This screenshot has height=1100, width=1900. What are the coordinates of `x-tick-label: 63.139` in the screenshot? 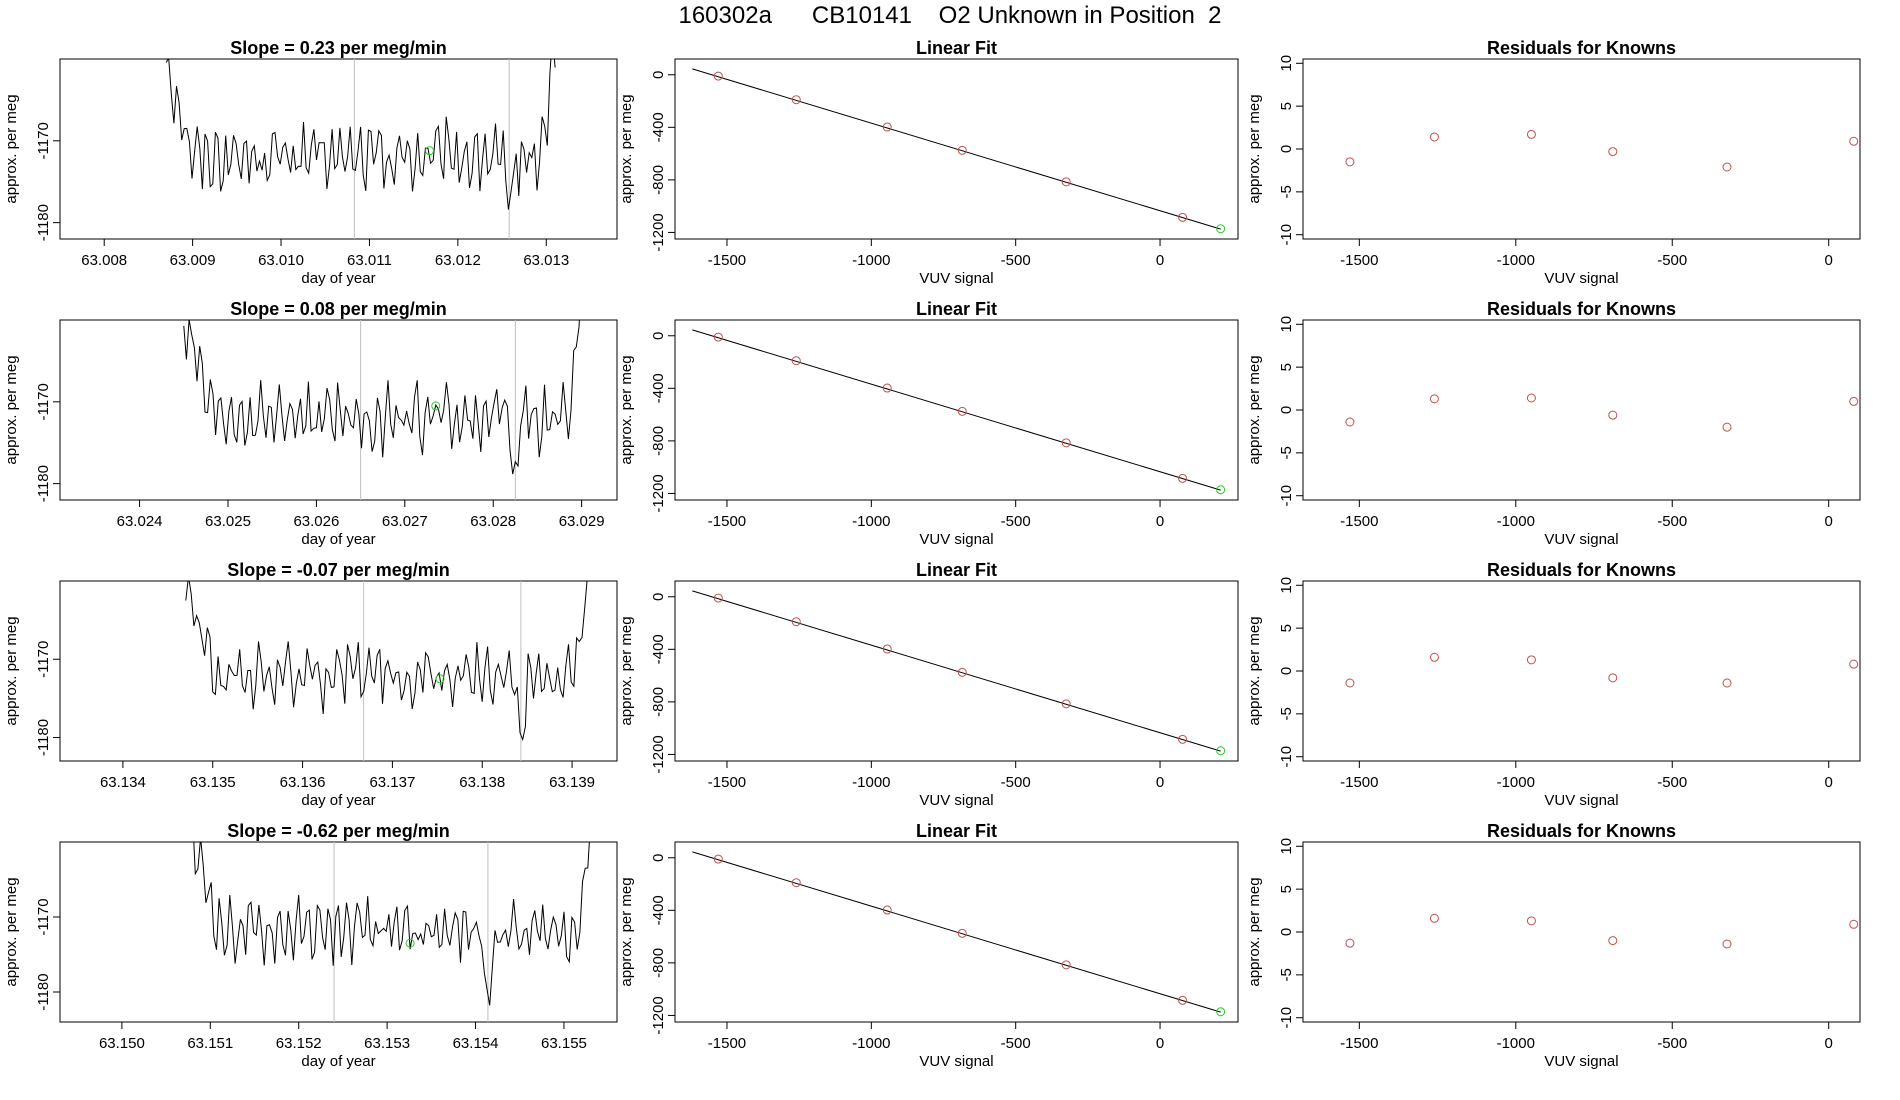 It's located at (572, 782).